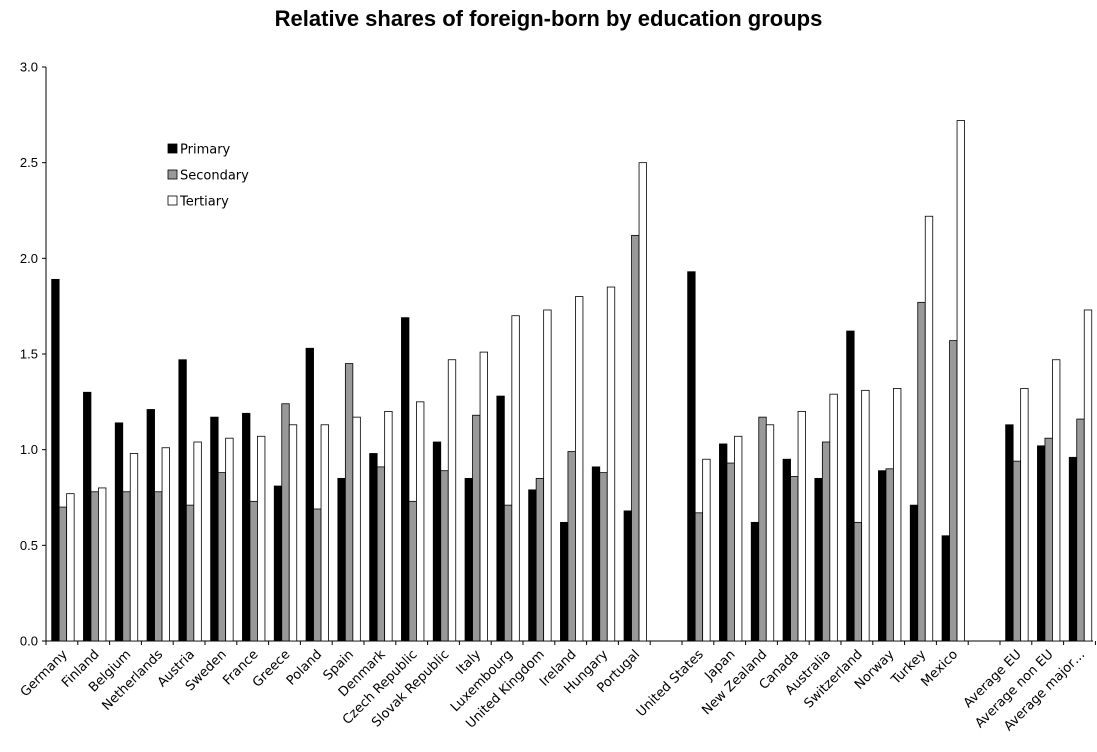 The width and height of the screenshot is (1097, 752). Describe the element at coordinates (44, 673) in the screenshot. I see `x-tick-label: Germany` at that location.